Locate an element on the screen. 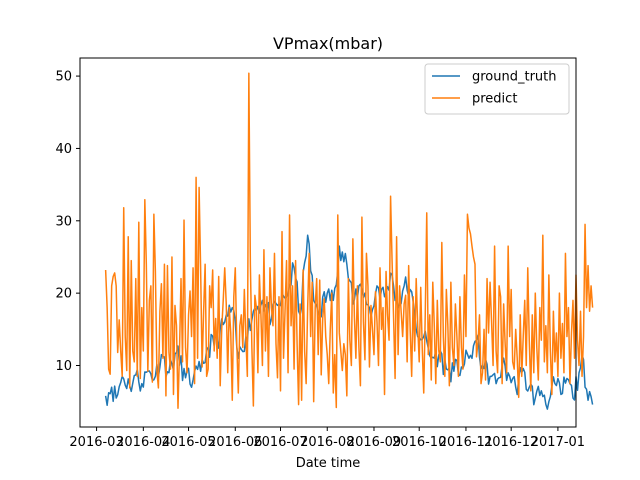 Image resolution: width=640 pixels, height=480 pixels. legend-label-predict: predict is located at coordinates (494, 99).